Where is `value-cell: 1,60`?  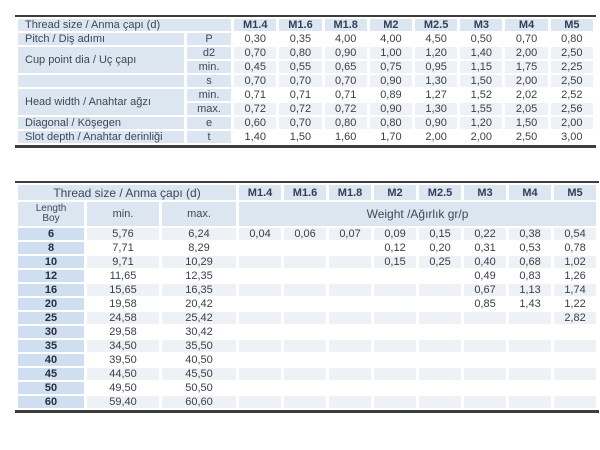
value-cell: 1,60 is located at coordinates (345, 137).